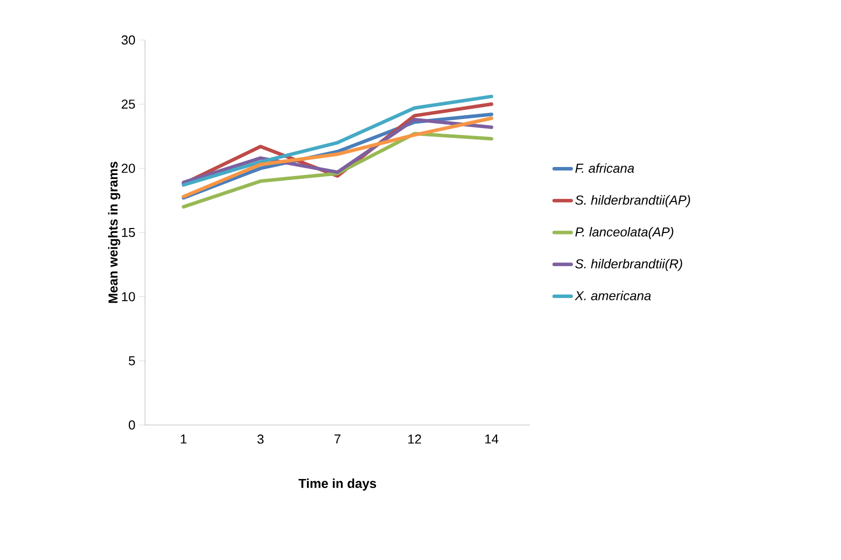  What do you see at coordinates (604, 168) in the screenshot?
I see `legend-label: F. africana` at bounding box center [604, 168].